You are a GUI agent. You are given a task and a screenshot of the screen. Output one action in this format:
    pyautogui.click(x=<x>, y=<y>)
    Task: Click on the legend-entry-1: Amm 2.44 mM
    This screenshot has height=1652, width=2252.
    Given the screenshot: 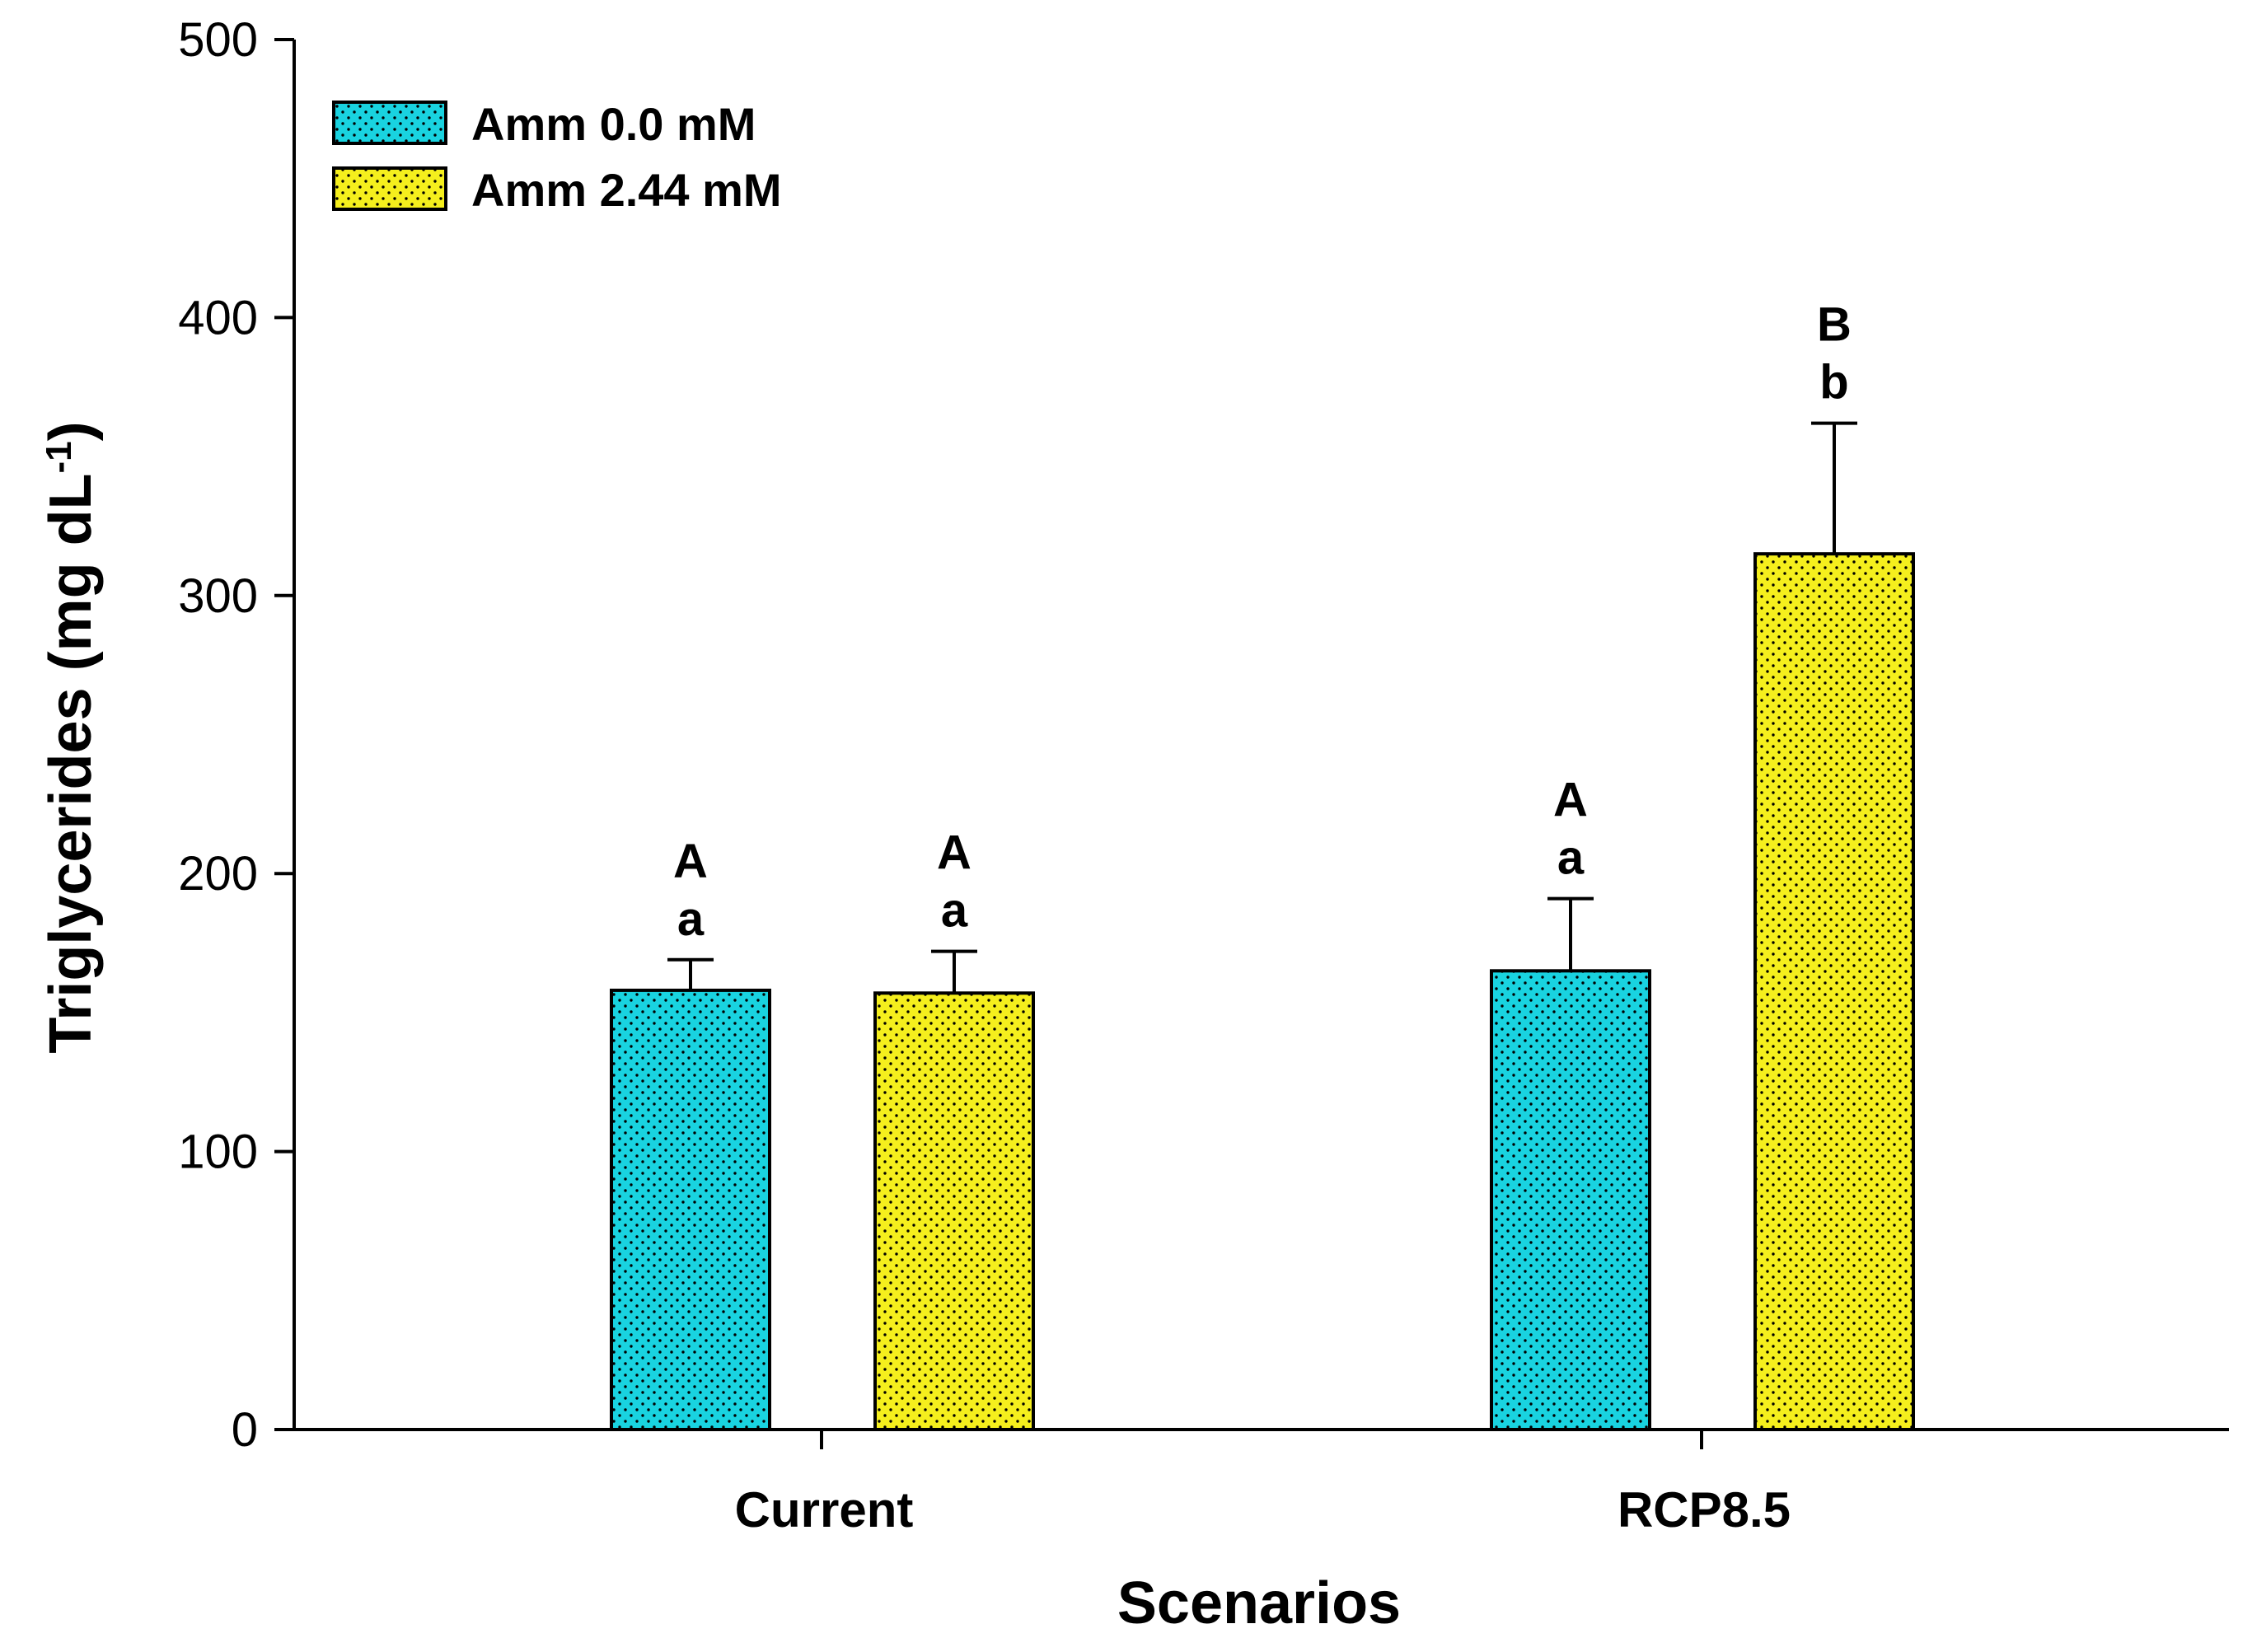 What is the action you would take?
    pyautogui.click(x=557, y=190)
    